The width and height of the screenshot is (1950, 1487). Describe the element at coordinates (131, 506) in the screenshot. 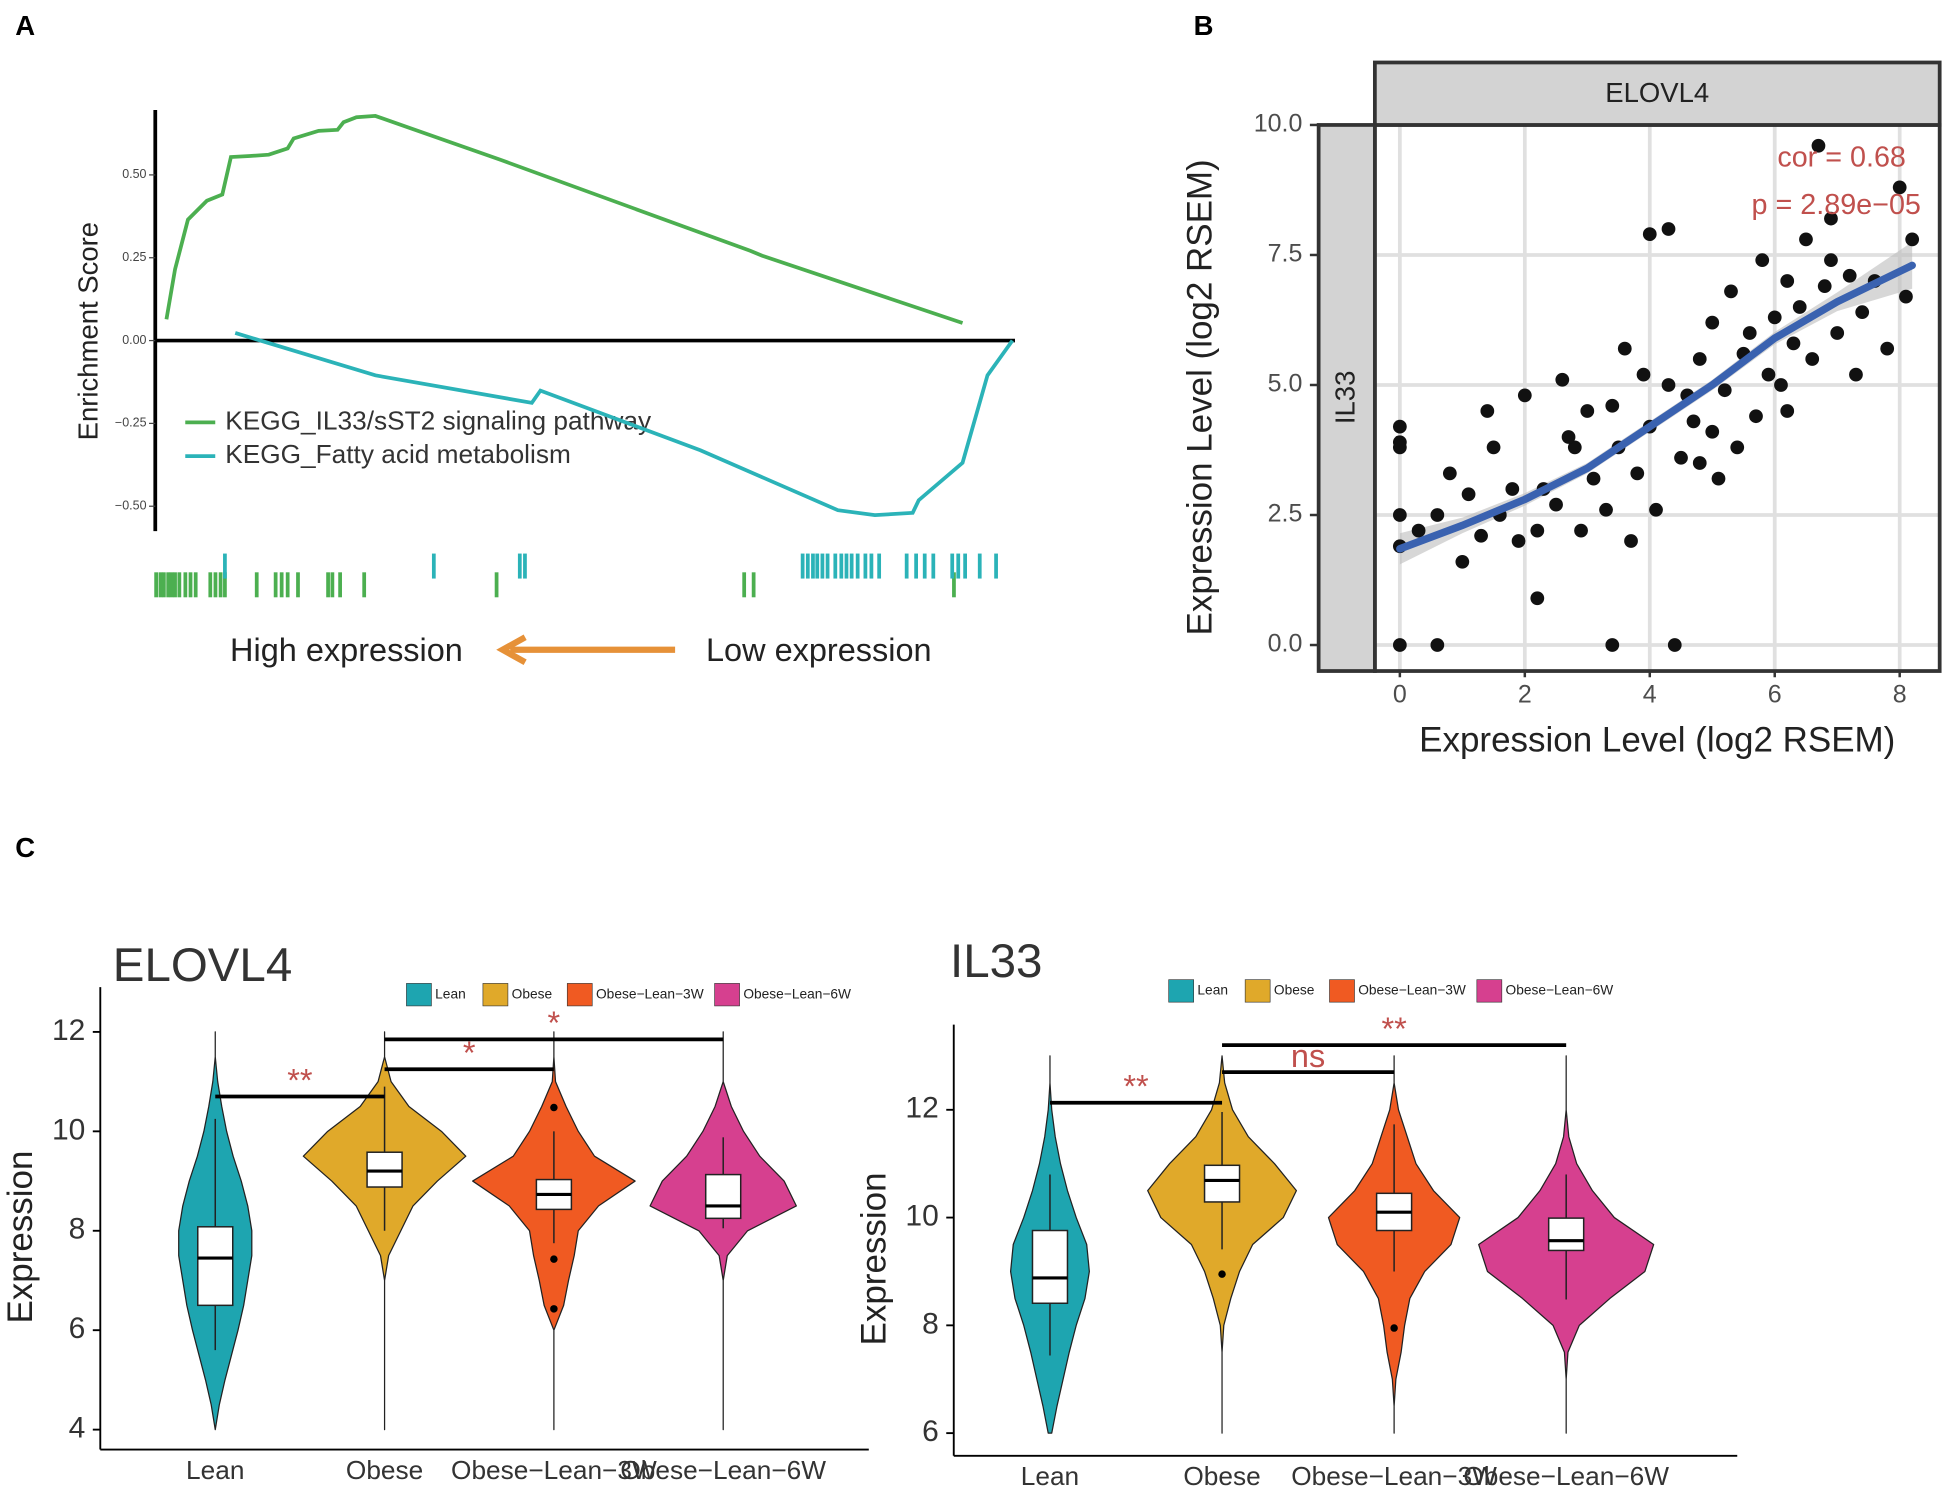

I see `y-tick-label: −0.50` at that location.